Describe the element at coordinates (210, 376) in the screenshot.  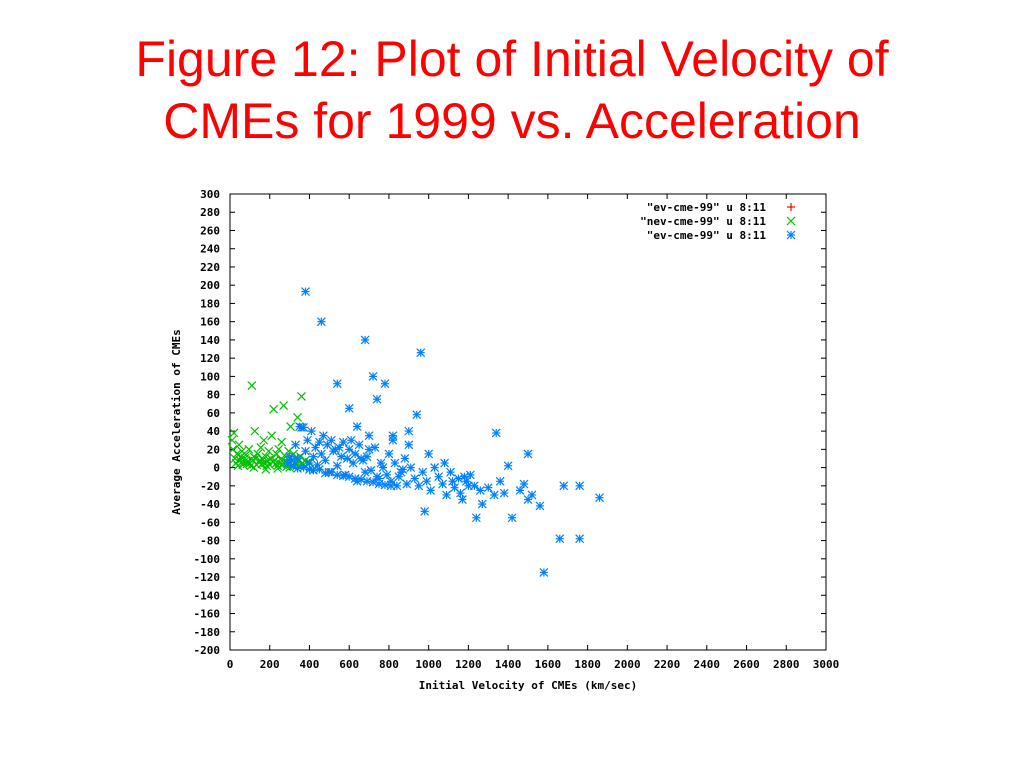
I see `y-tick-label: 100` at that location.